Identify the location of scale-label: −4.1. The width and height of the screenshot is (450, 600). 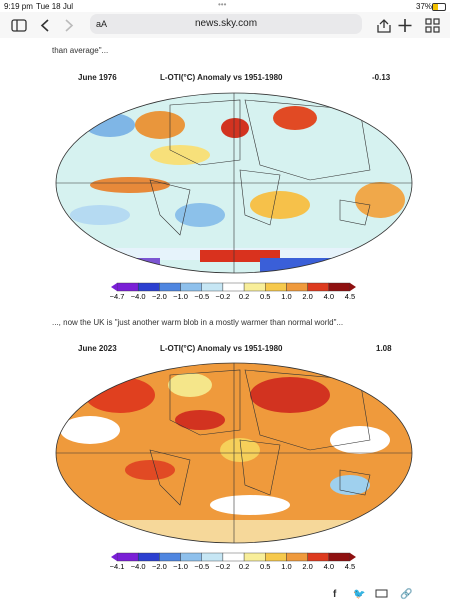
(117, 566).